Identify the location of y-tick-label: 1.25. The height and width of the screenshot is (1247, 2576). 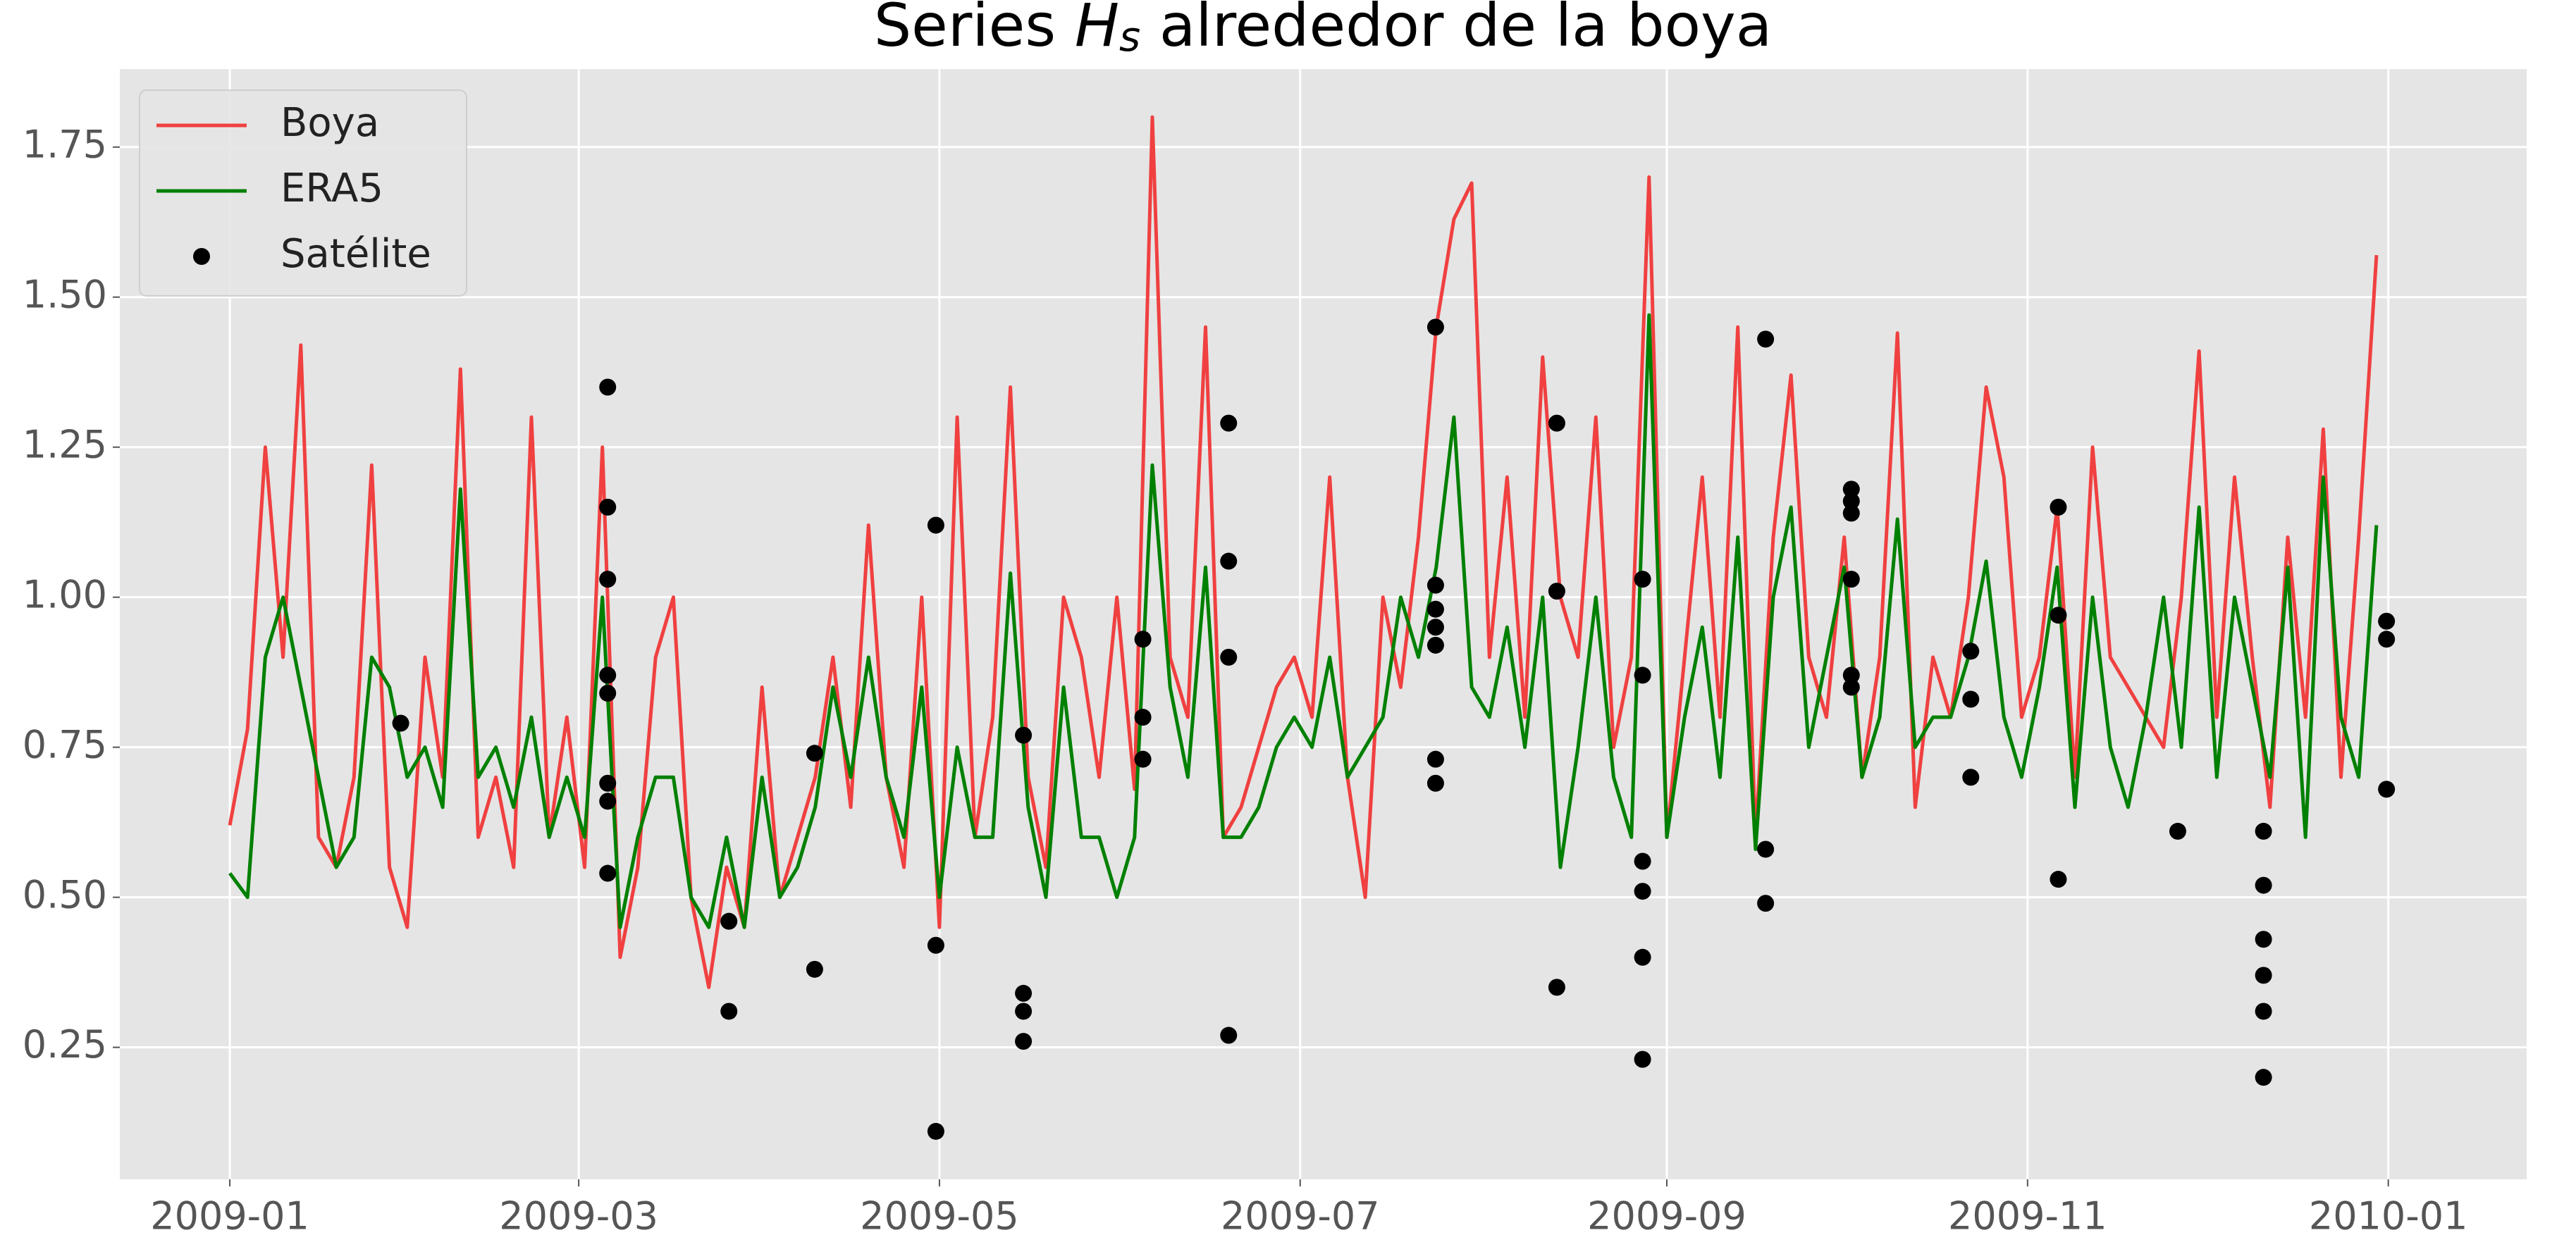
(65, 444).